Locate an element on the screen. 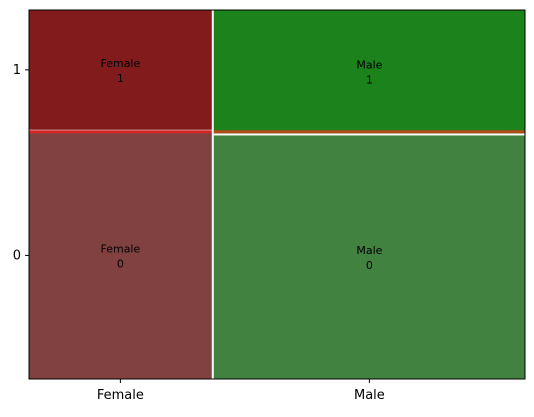  y-axis: 01 is located at coordinates (21, 163).